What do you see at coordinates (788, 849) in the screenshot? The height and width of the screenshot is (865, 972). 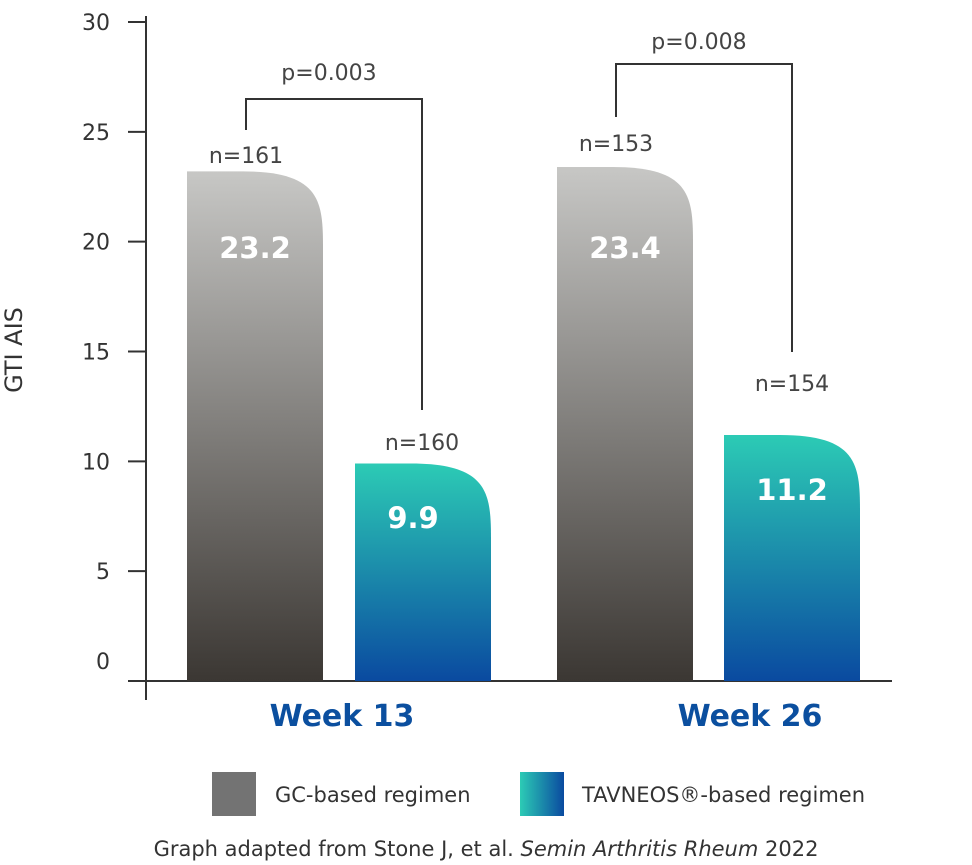 I see `citation-year: 2022` at bounding box center [788, 849].